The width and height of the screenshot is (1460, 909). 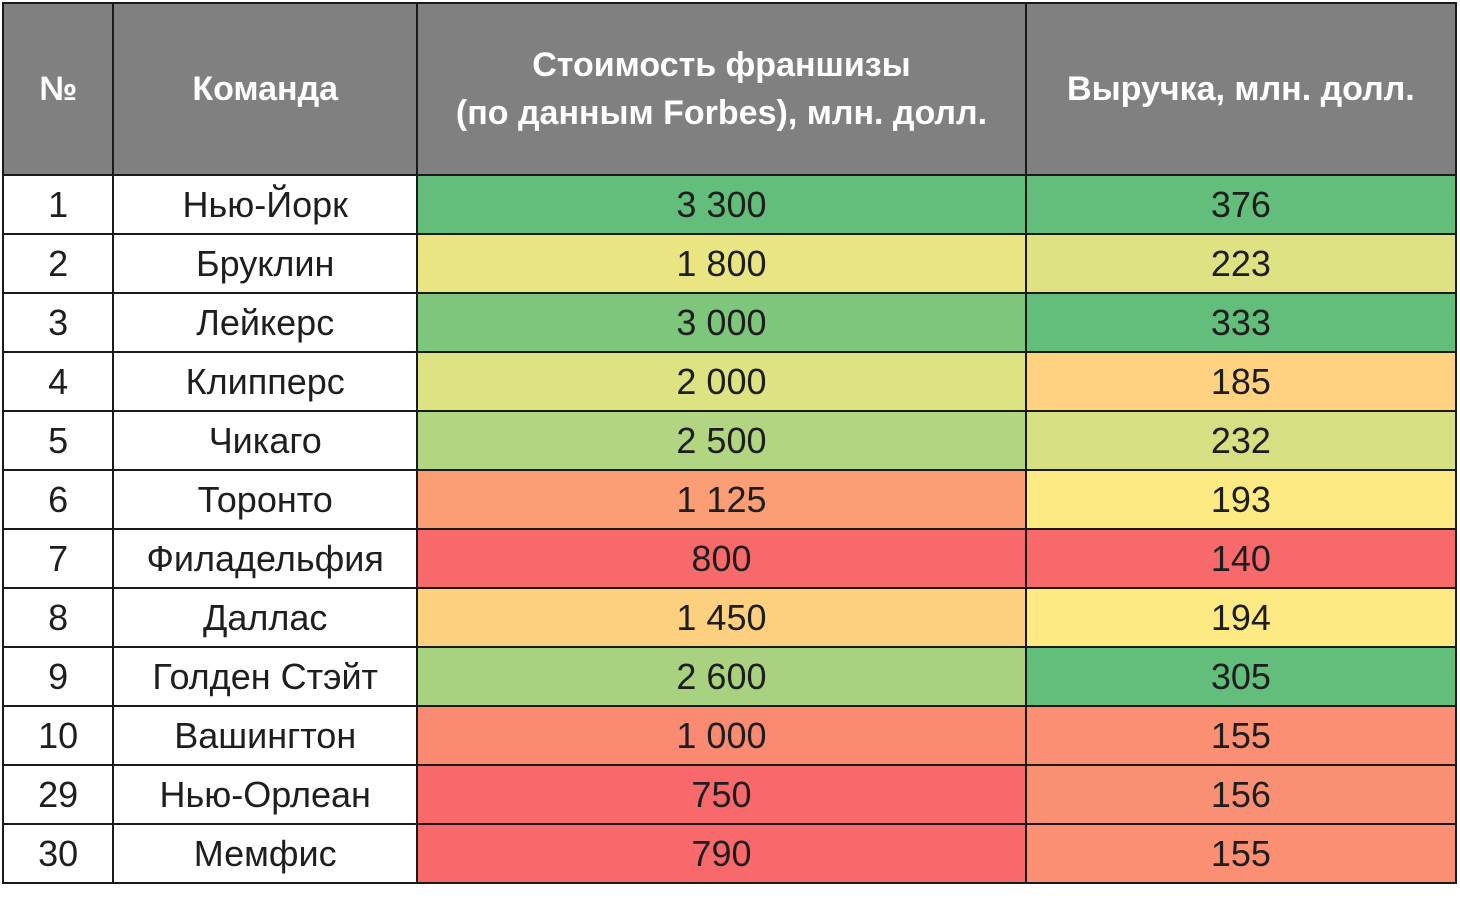 I want to click on cell-team: Голден Стэйт, so click(x=265, y=676).